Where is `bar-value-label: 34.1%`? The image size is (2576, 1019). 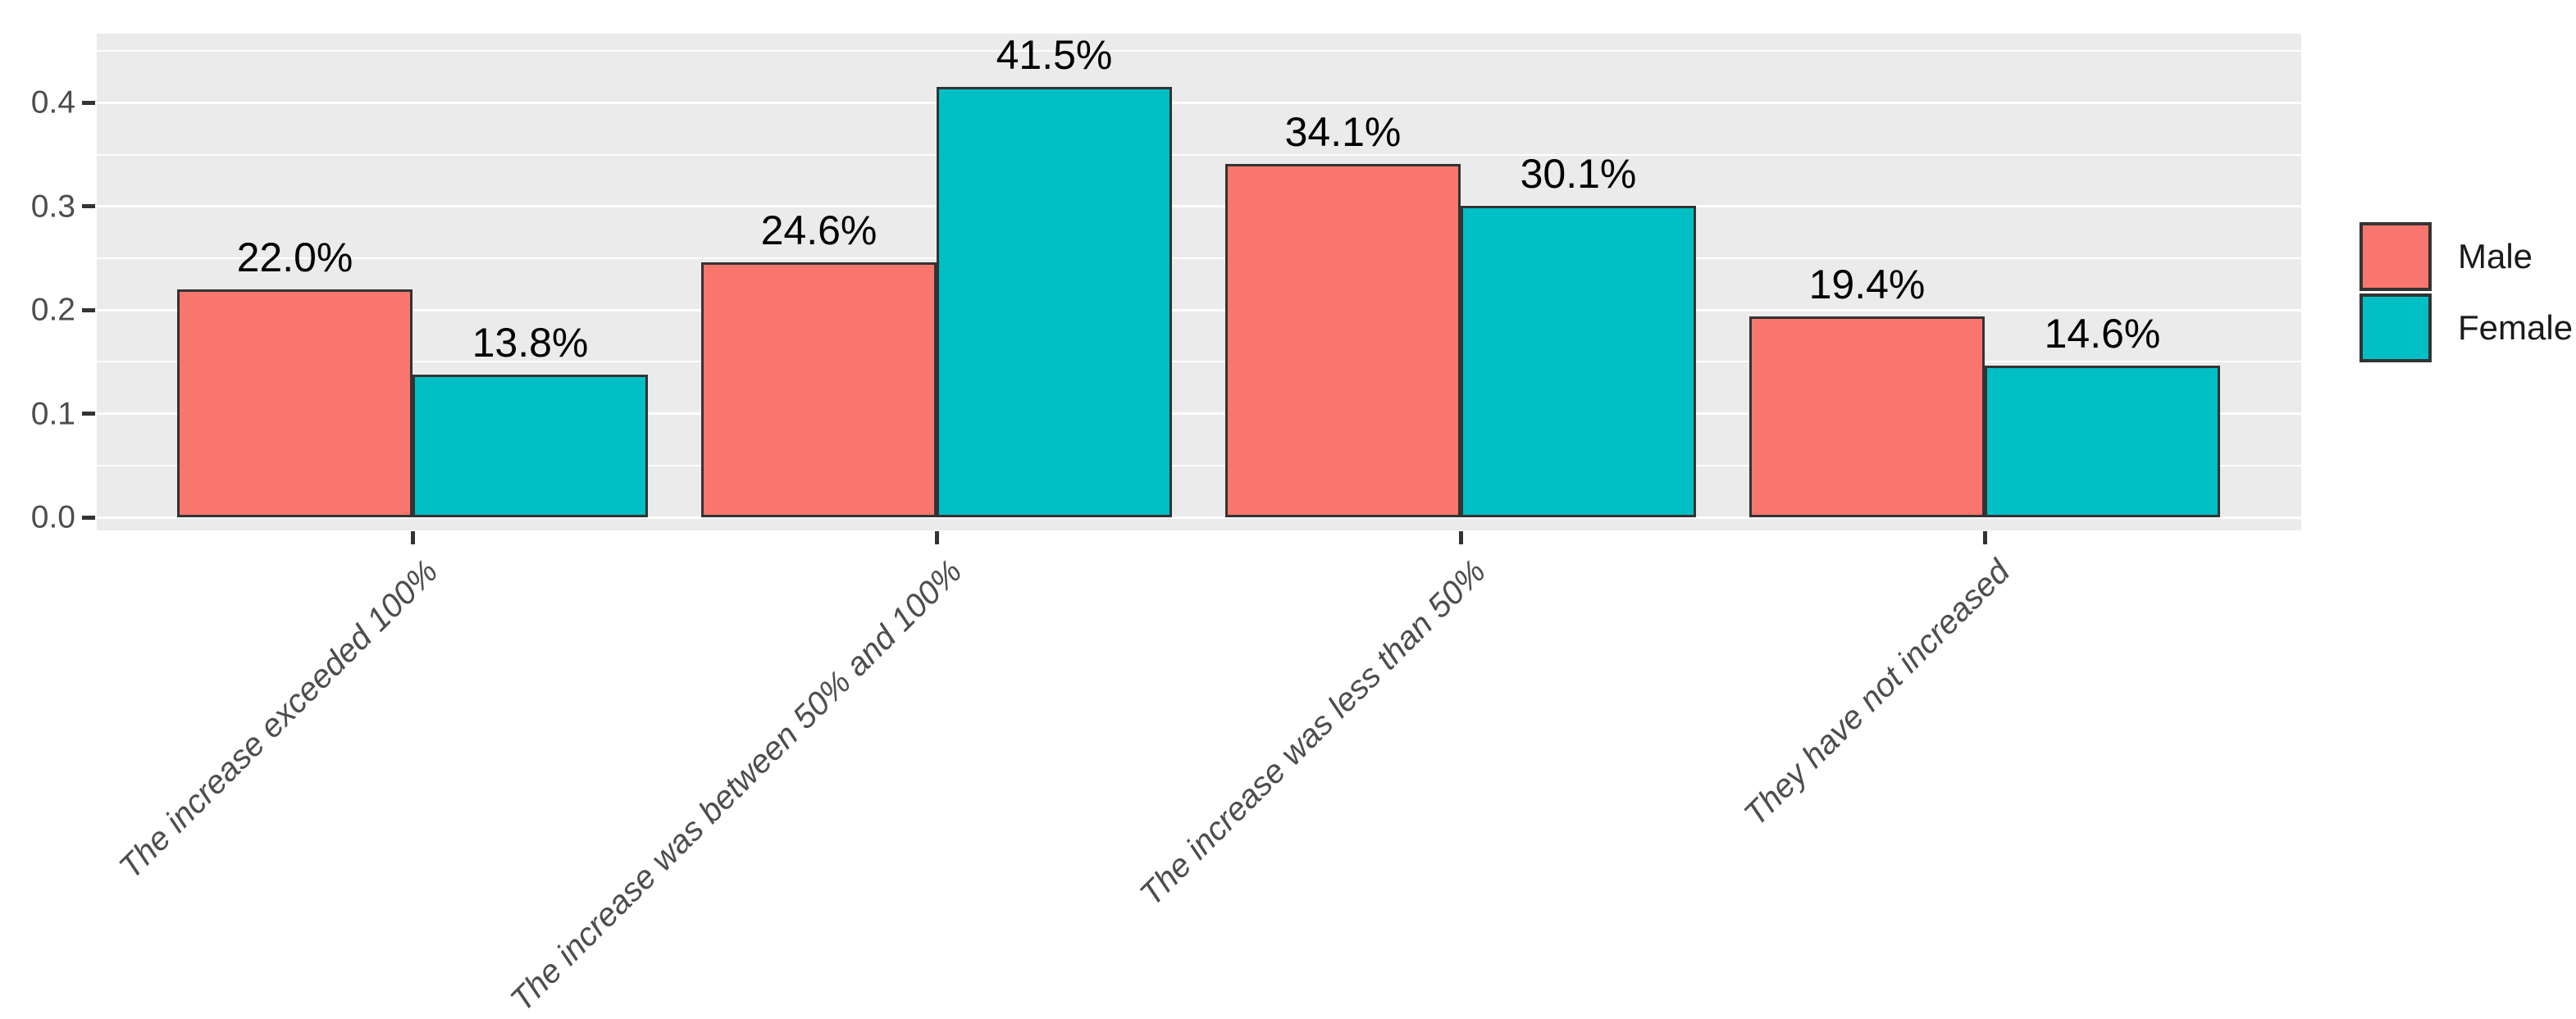 bar-value-label: 34.1% is located at coordinates (1343, 132).